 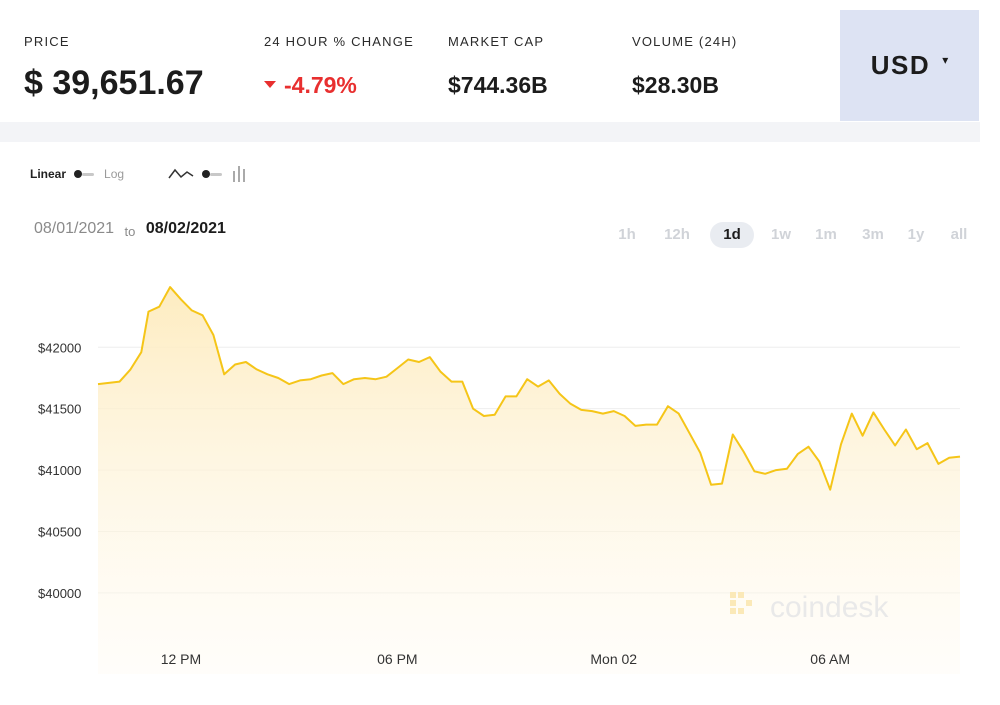 What do you see at coordinates (873, 234) in the screenshot?
I see `period-3m: 3m` at bounding box center [873, 234].